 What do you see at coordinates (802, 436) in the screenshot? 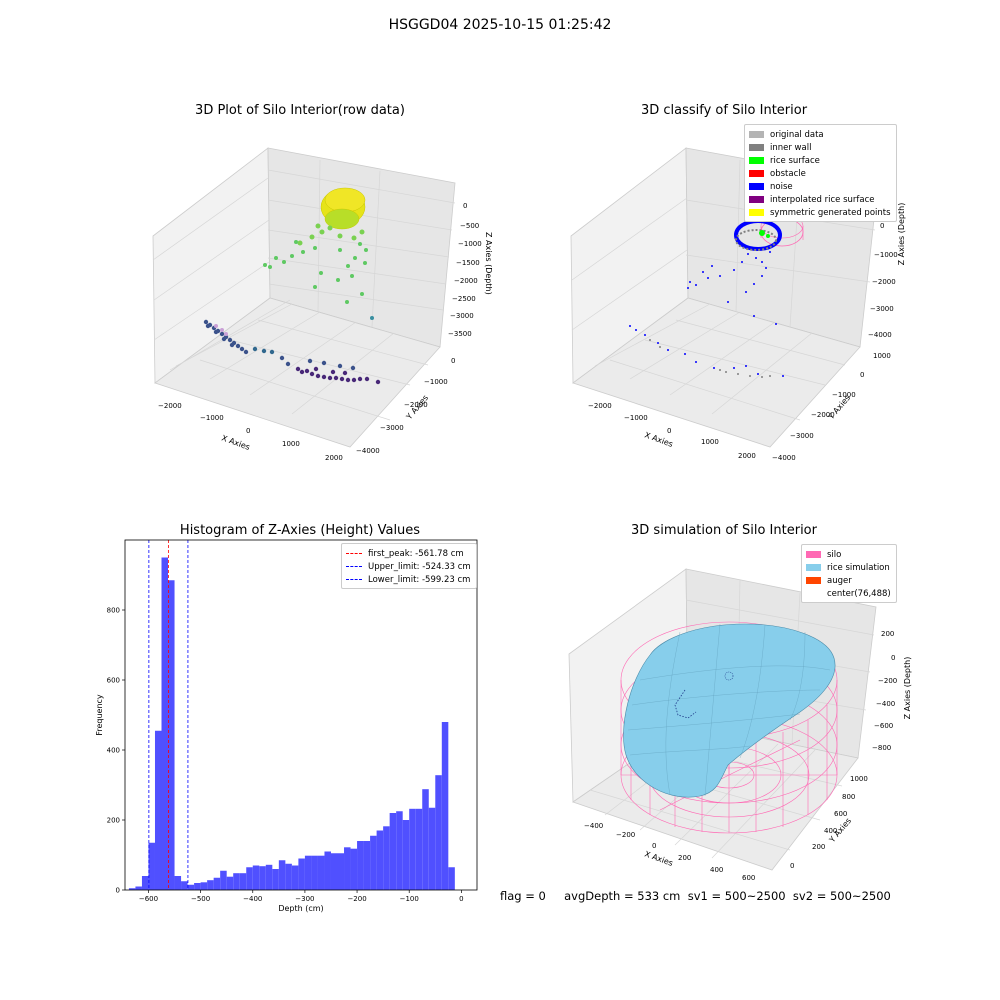
I see `plot2-ytick: −3000` at bounding box center [802, 436].